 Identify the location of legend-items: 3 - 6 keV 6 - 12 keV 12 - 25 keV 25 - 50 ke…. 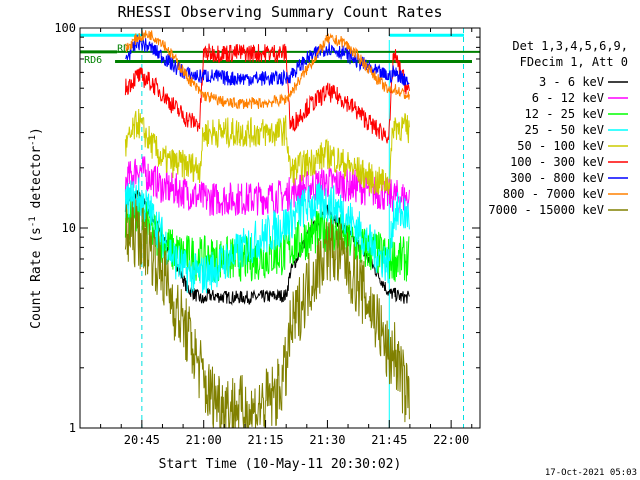
(558, 146).